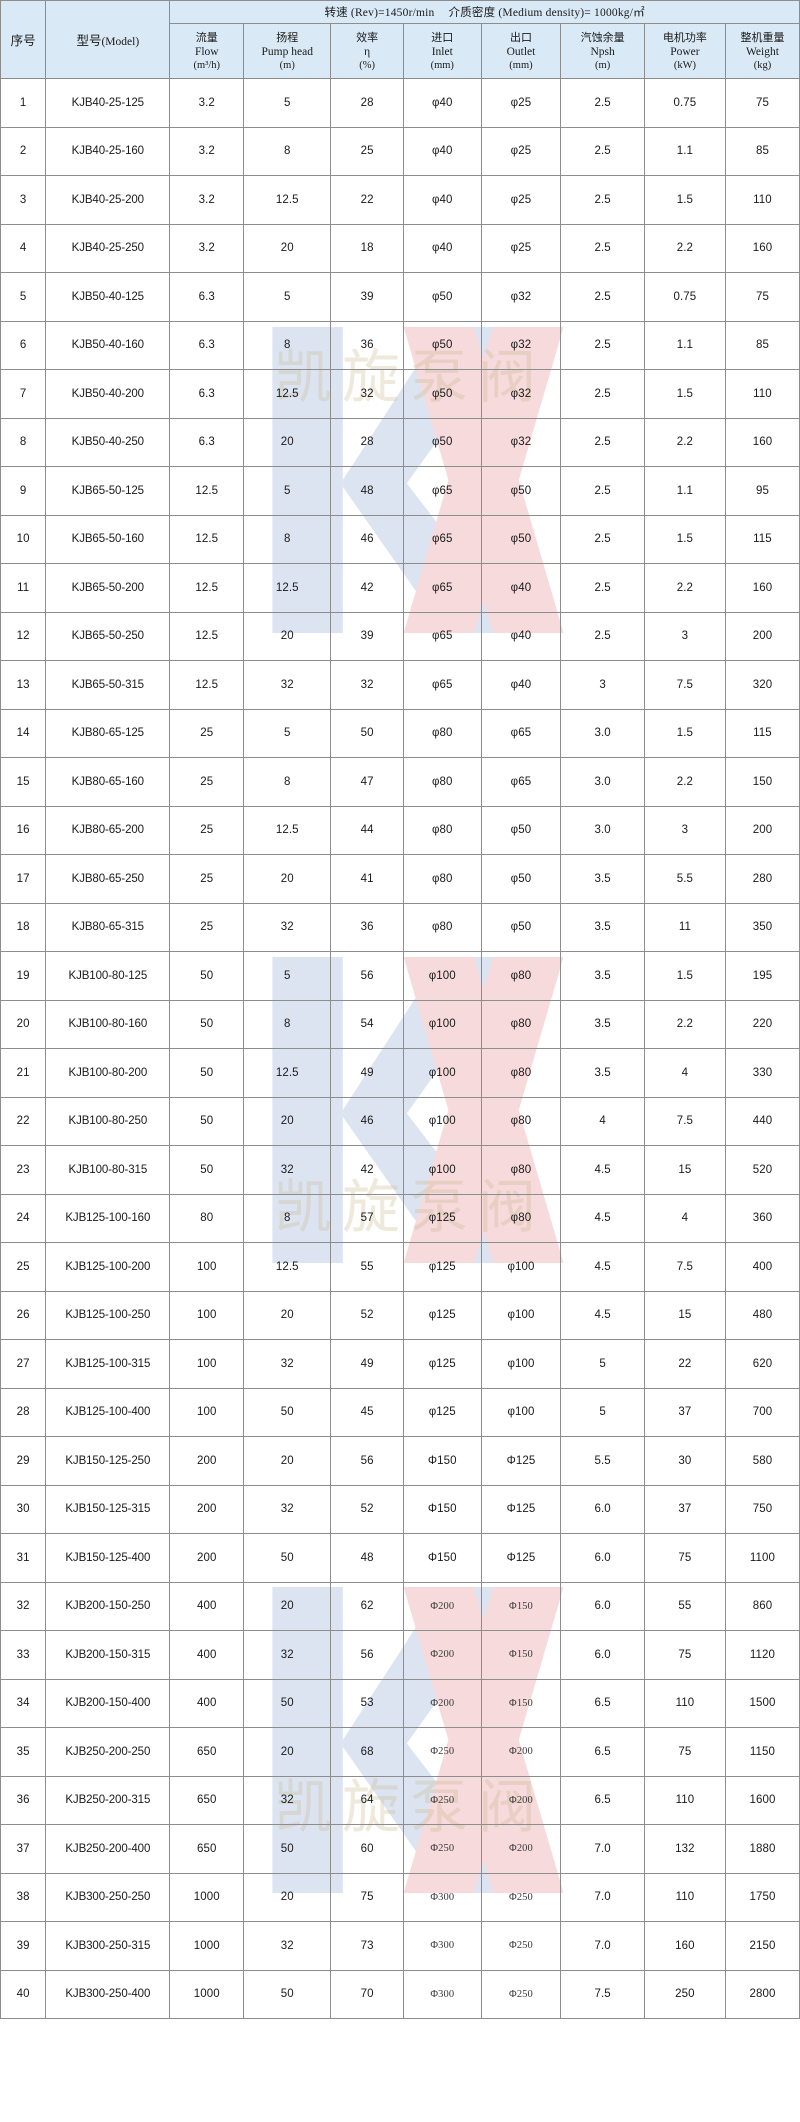 The image size is (800, 2122). I want to click on row-power: 132, so click(684, 1849).